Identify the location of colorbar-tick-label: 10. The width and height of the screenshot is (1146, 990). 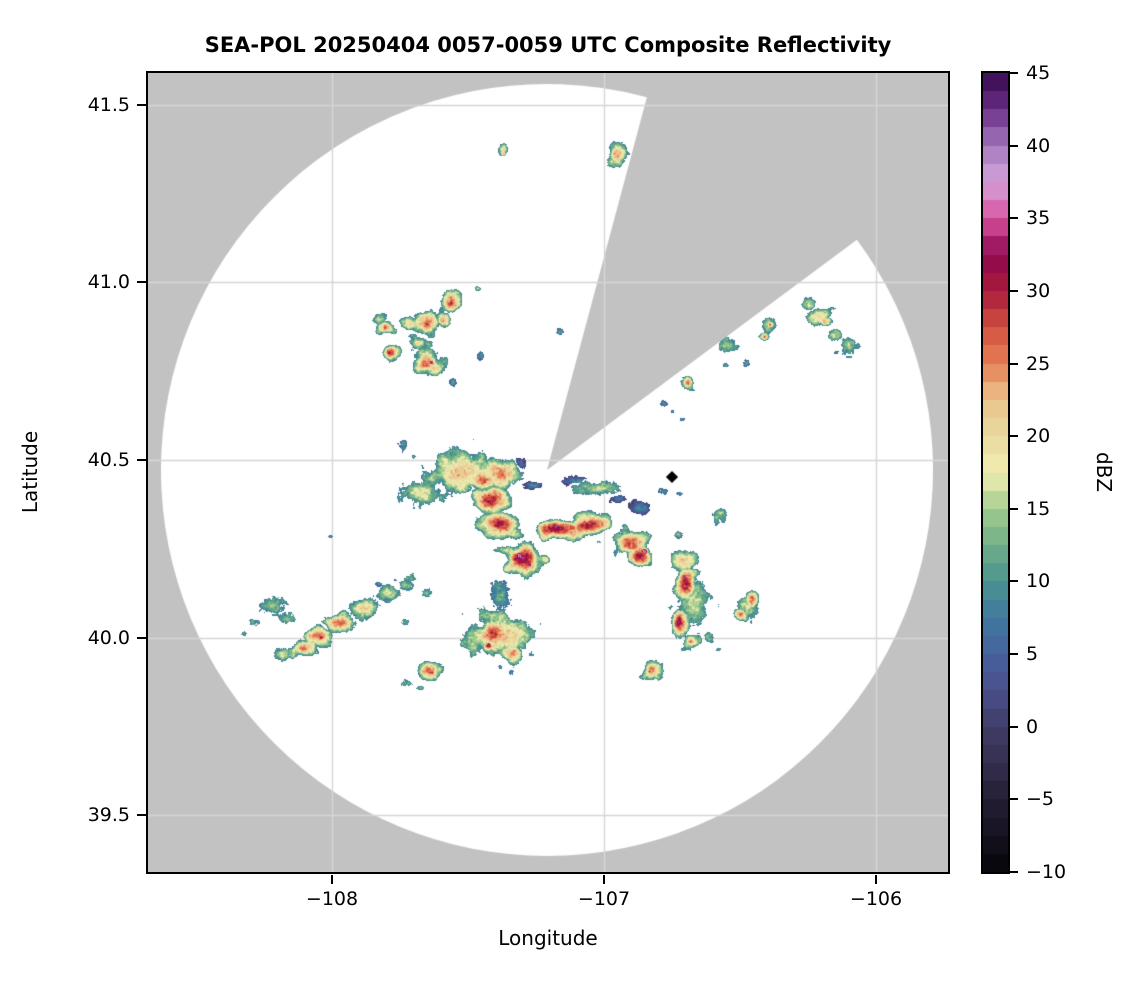
(1038, 581).